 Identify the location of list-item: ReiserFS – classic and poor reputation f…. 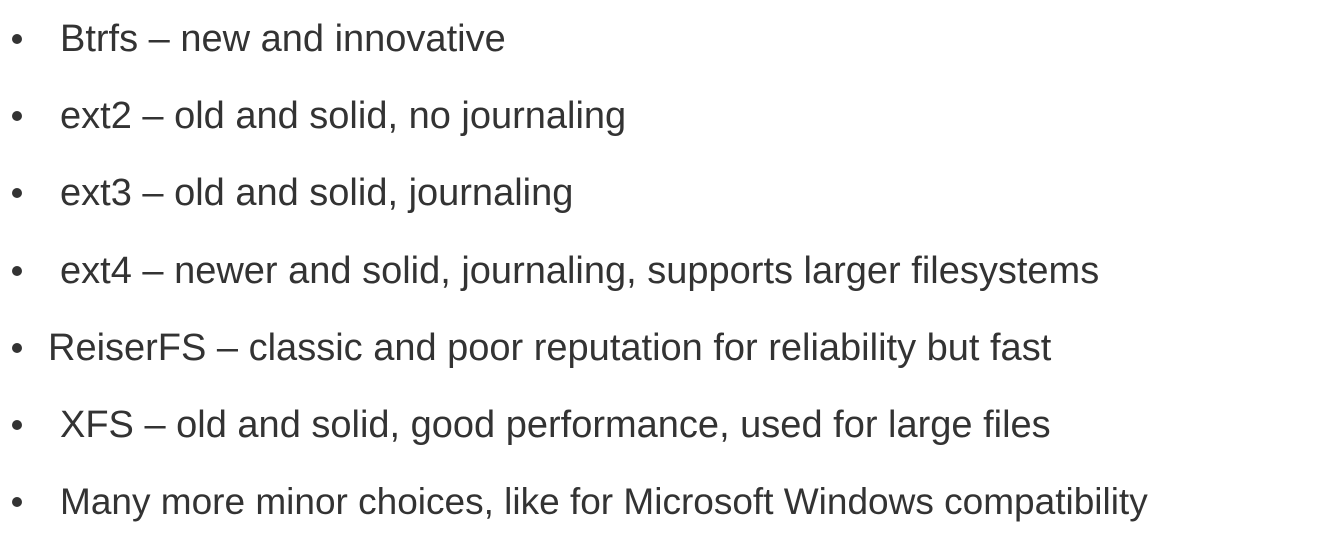
(663, 345).